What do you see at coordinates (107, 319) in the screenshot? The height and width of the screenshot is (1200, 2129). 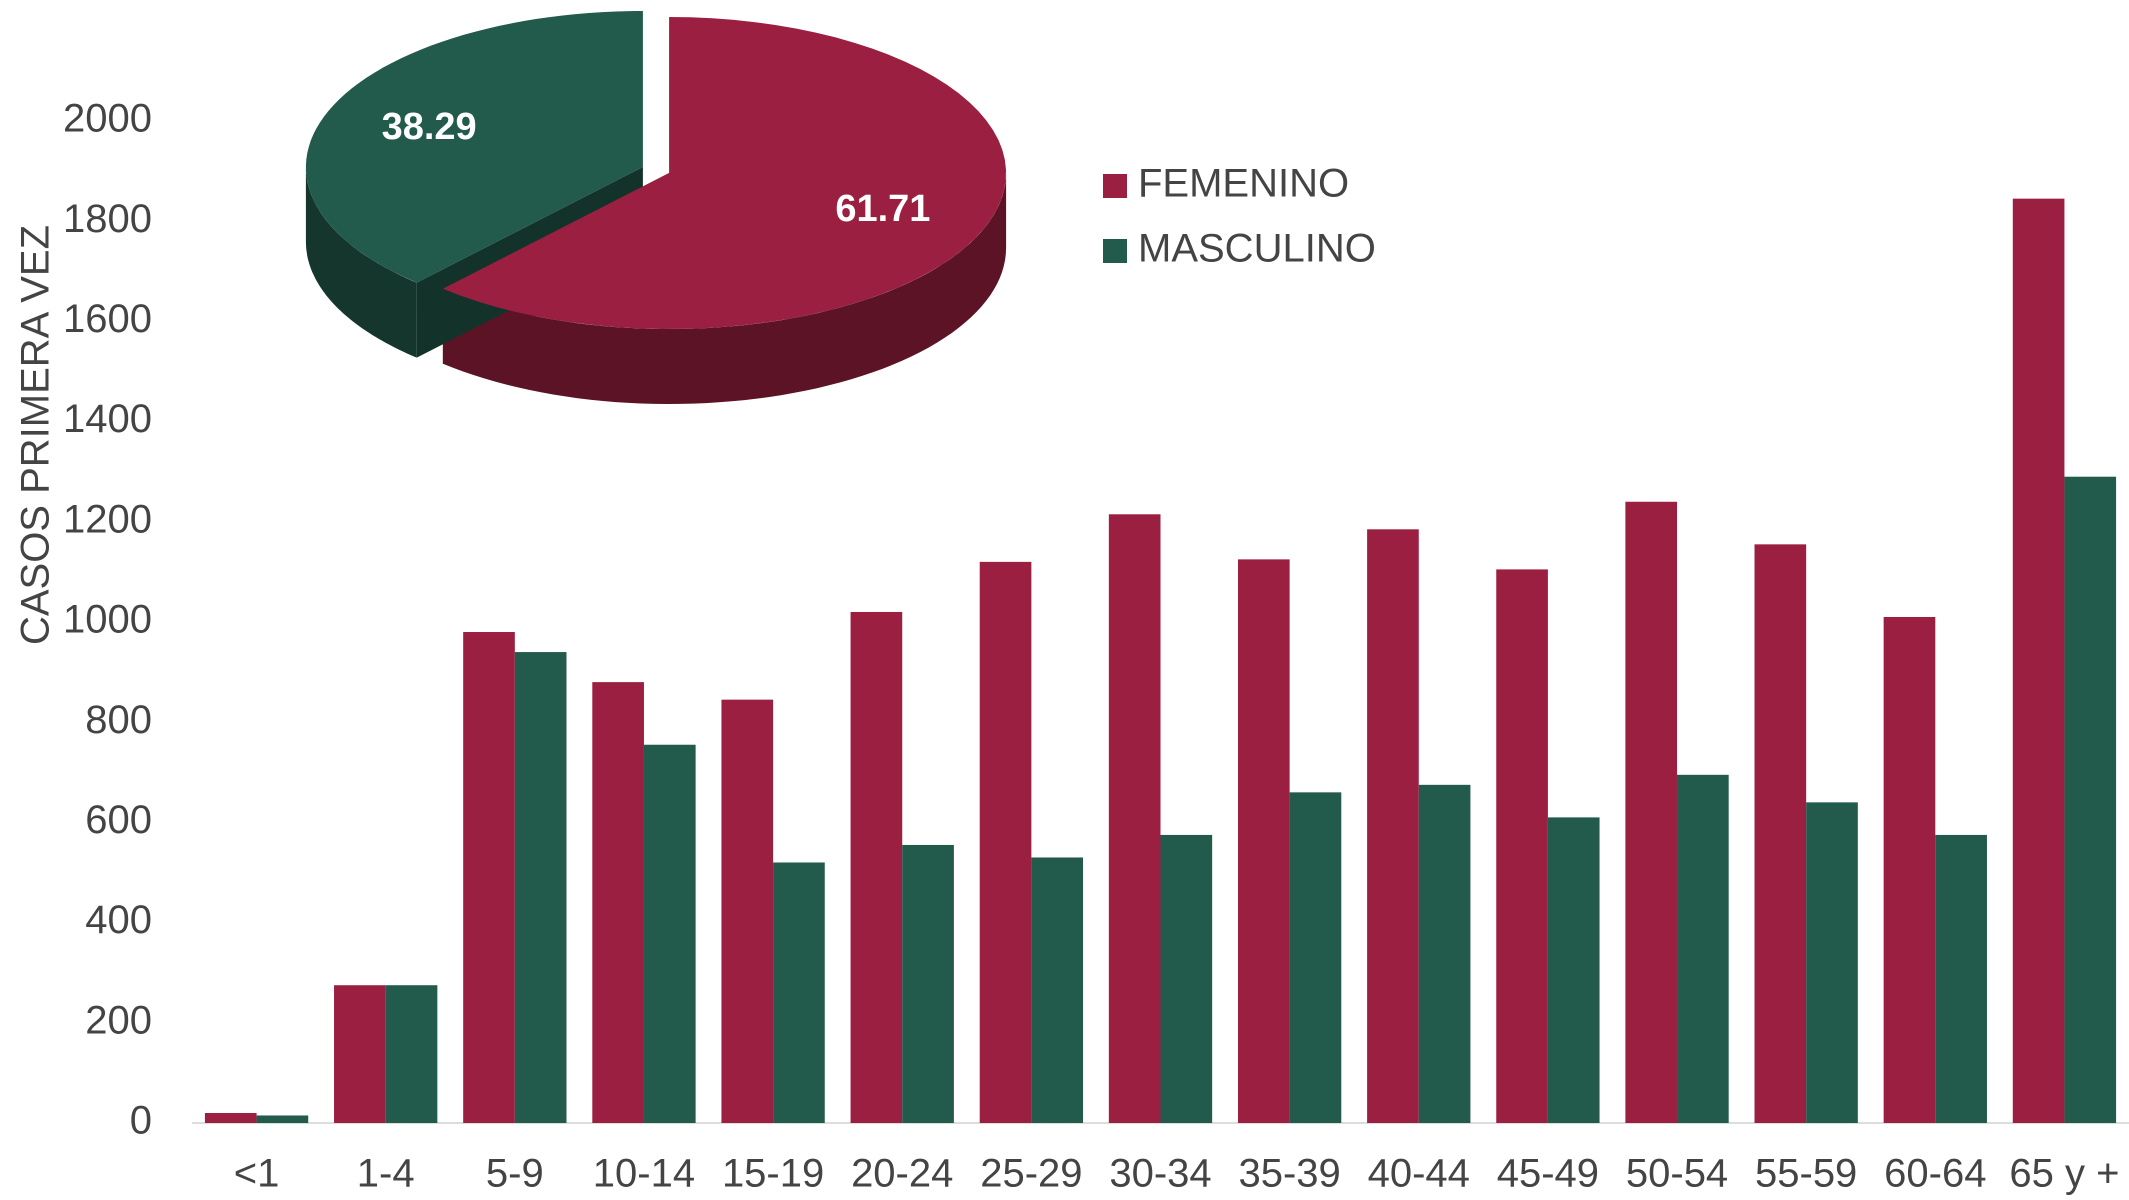 I see `y-tick-label: 1600` at bounding box center [107, 319].